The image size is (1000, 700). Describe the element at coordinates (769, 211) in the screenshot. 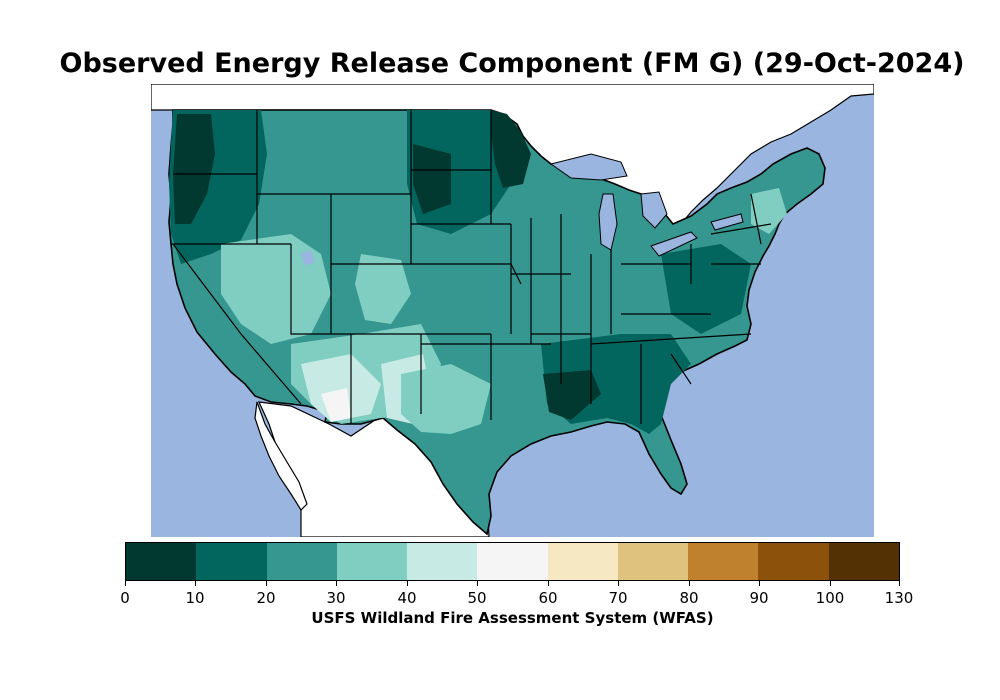

I see `light-northeast` at that location.